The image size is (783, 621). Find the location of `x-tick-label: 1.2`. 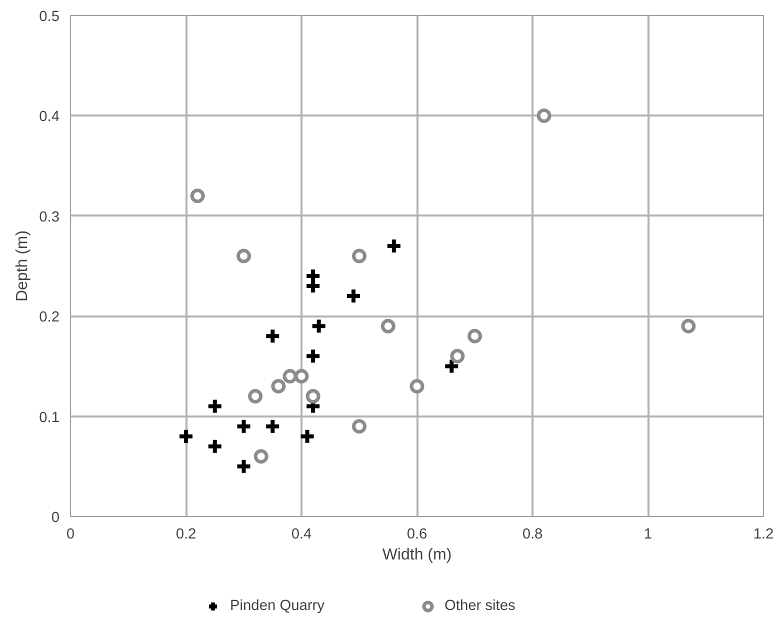

x-tick-label: 1.2 is located at coordinates (763, 534).